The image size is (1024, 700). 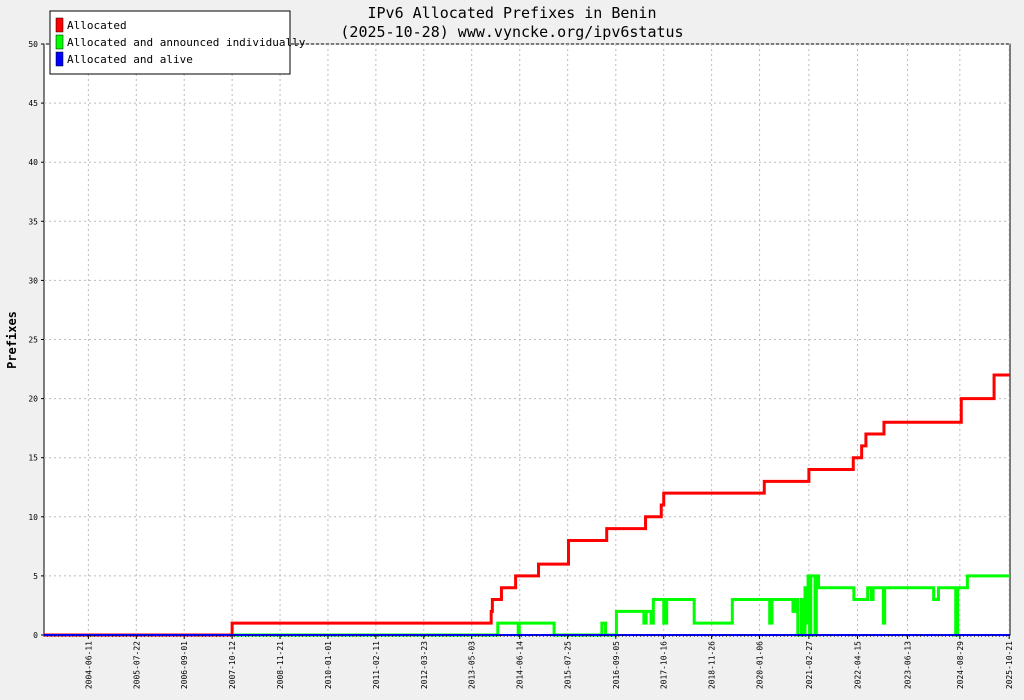 I want to click on chart-title: IPv6 Allocated Prefixes in Benin, so click(x=512, y=13).